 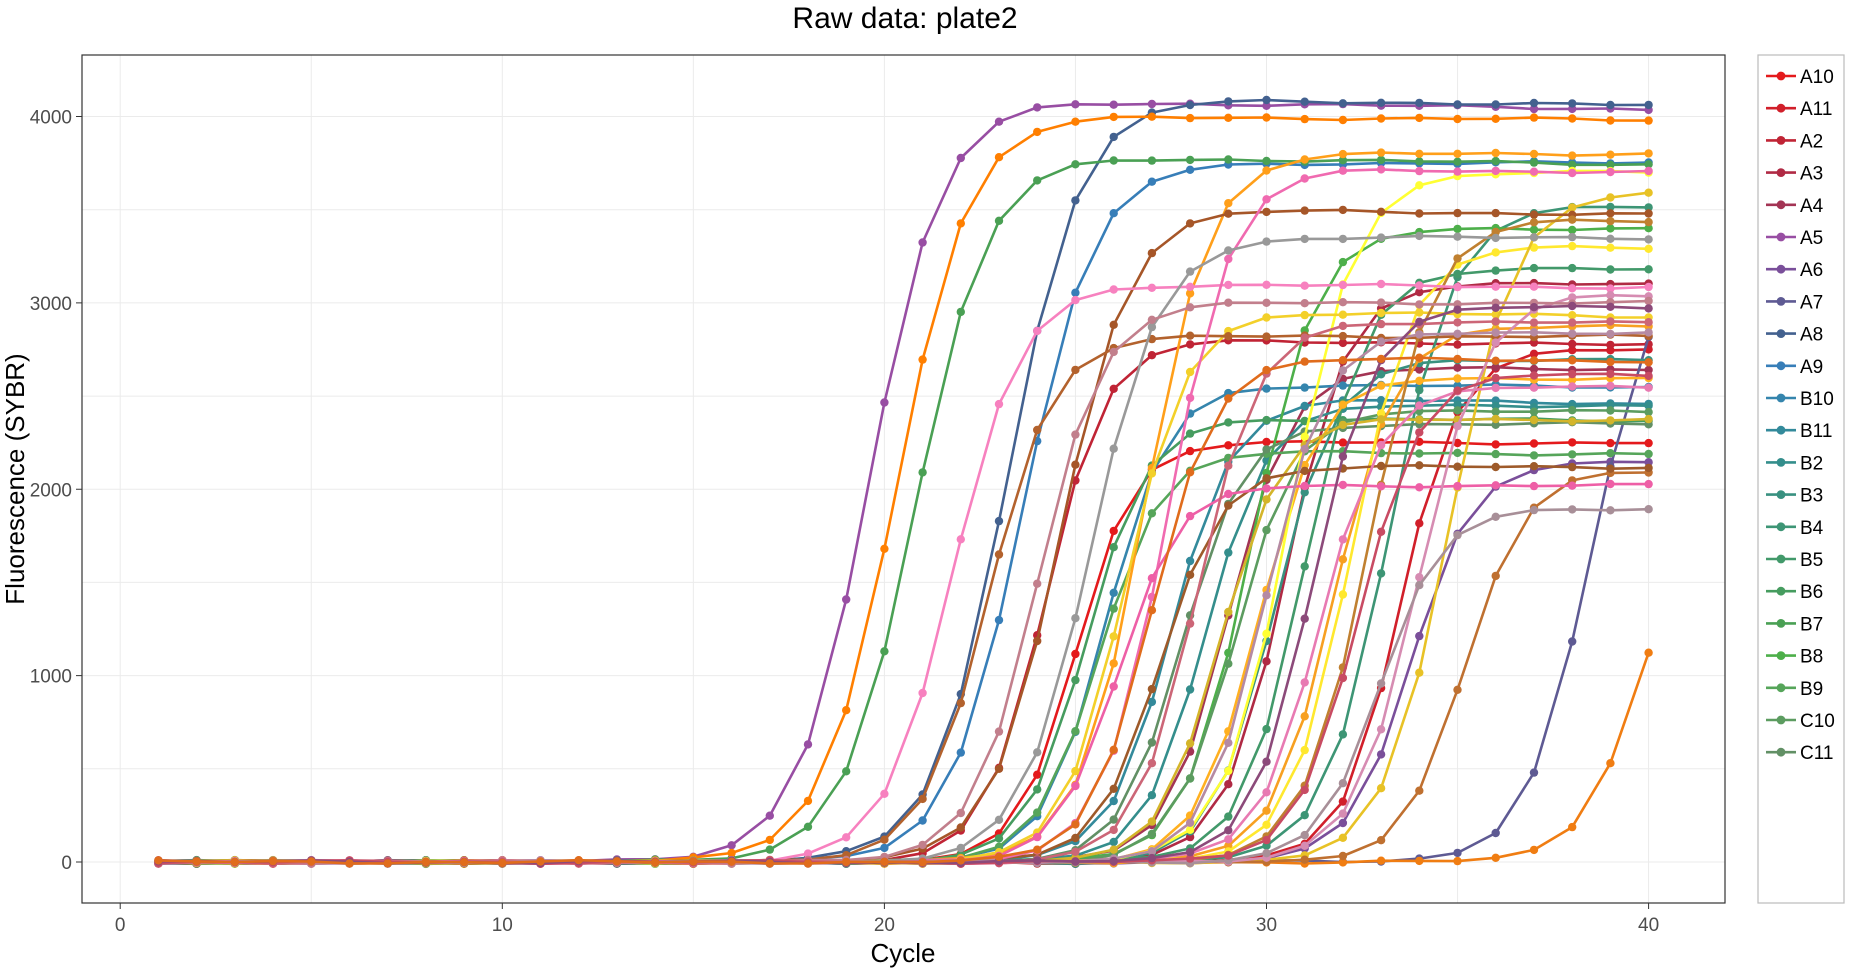 What do you see at coordinates (904, 18) in the screenshot?
I see `chart-title: Raw data: plate2` at bounding box center [904, 18].